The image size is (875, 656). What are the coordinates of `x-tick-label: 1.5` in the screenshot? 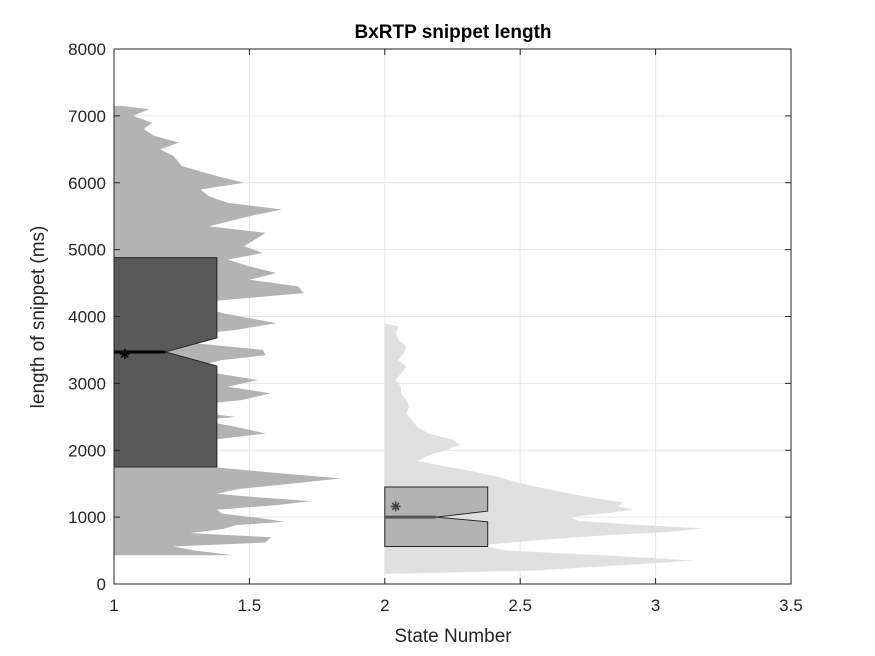 It's located at (250, 605).